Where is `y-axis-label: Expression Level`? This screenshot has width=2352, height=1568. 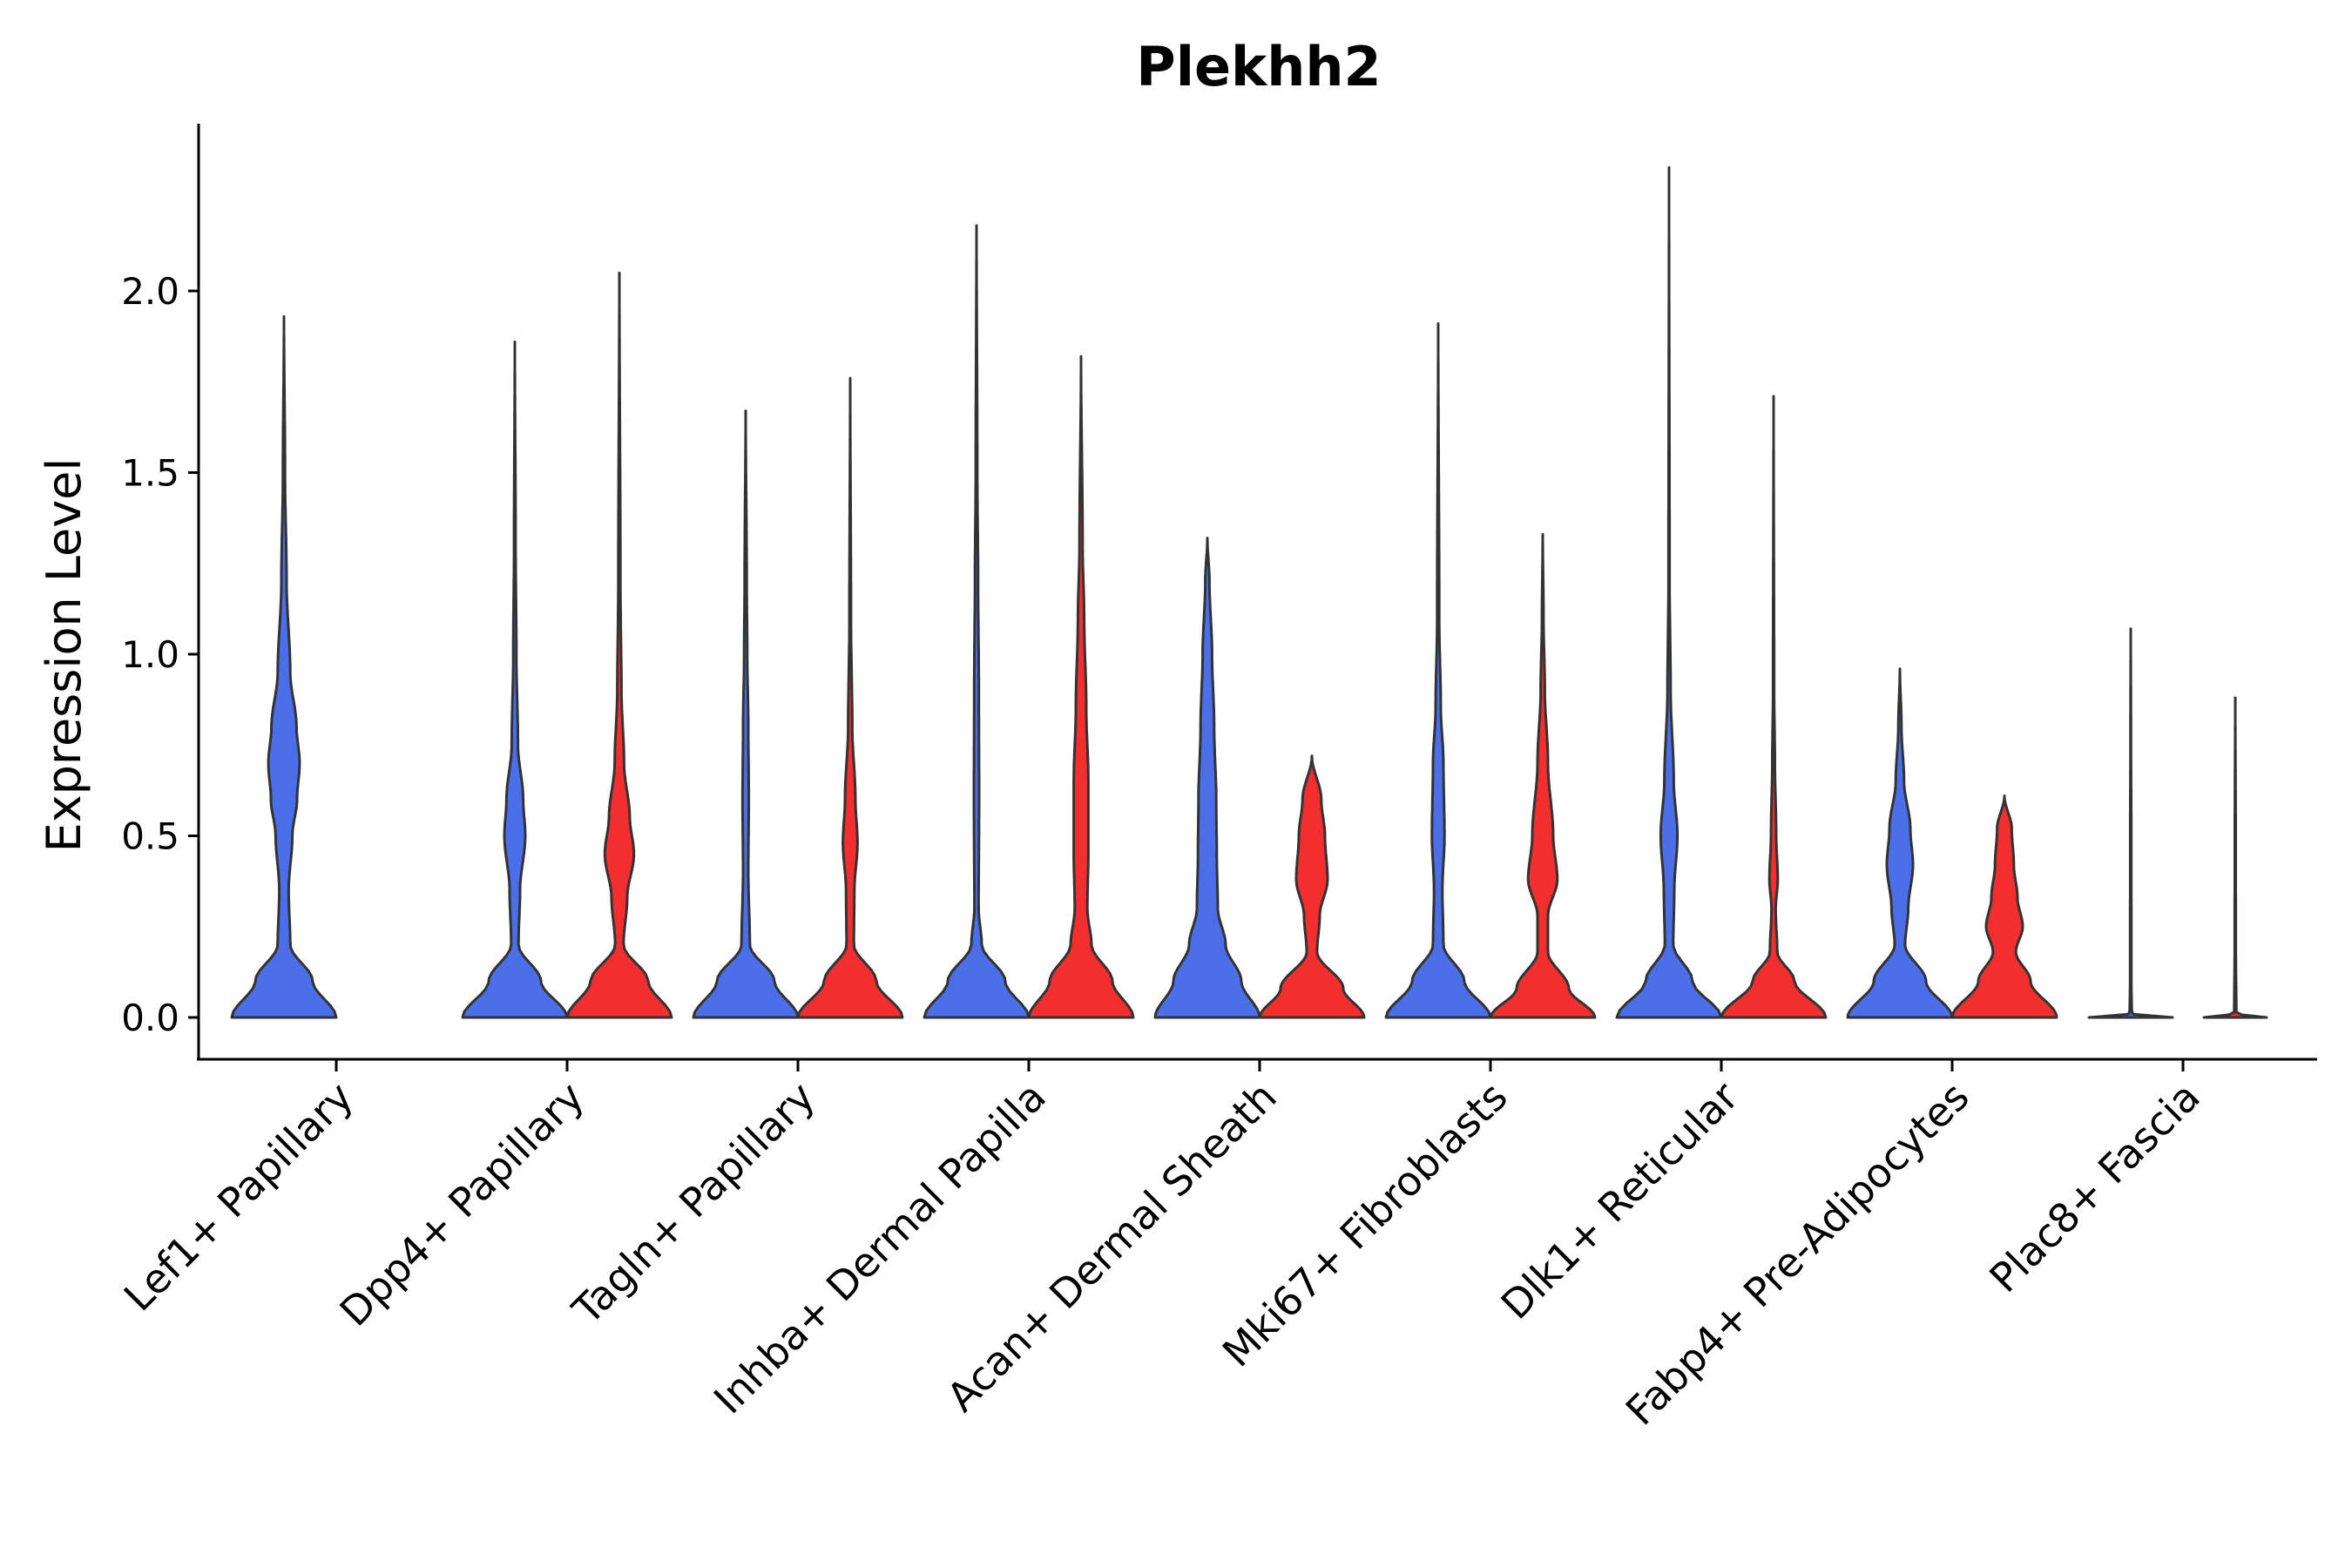 y-axis-label: Expression Level is located at coordinates (64, 655).